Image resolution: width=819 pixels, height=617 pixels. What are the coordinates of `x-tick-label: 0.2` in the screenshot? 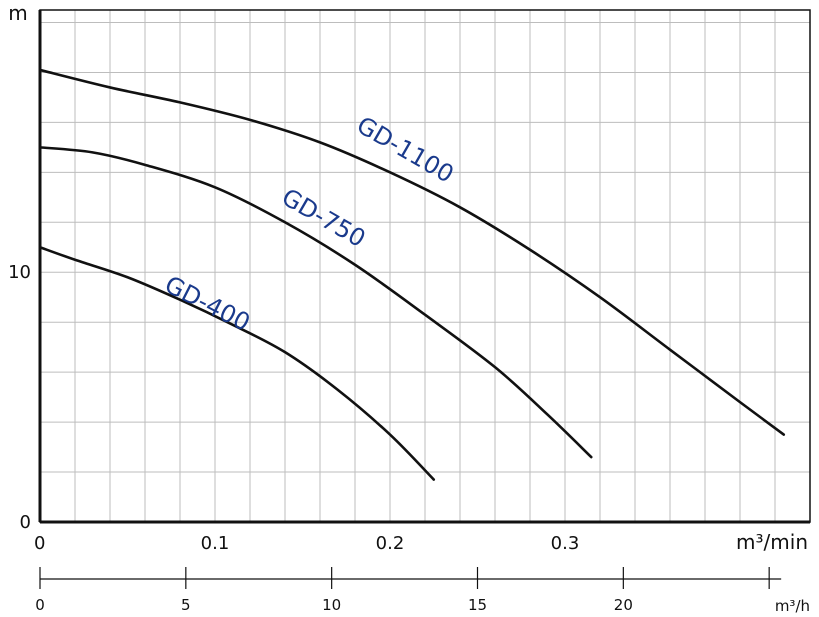 It's located at (390, 543).